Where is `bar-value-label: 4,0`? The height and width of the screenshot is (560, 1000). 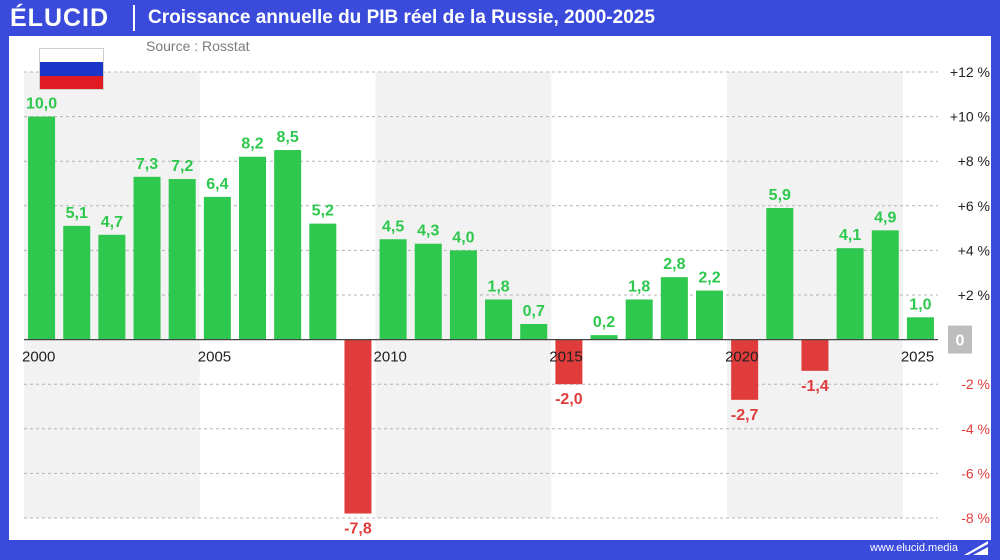
bar-value-label: 4,0 is located at coordinates (463, 237).